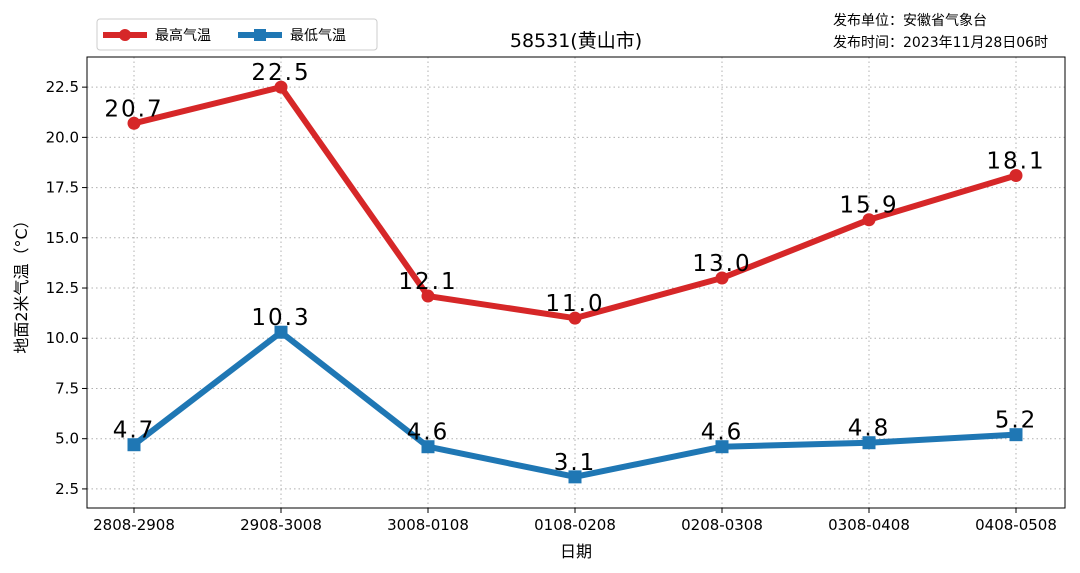  Describe the element at coordinates (62, 288) in the screenshot. I see `y-tick-label: 12.5` at that location.